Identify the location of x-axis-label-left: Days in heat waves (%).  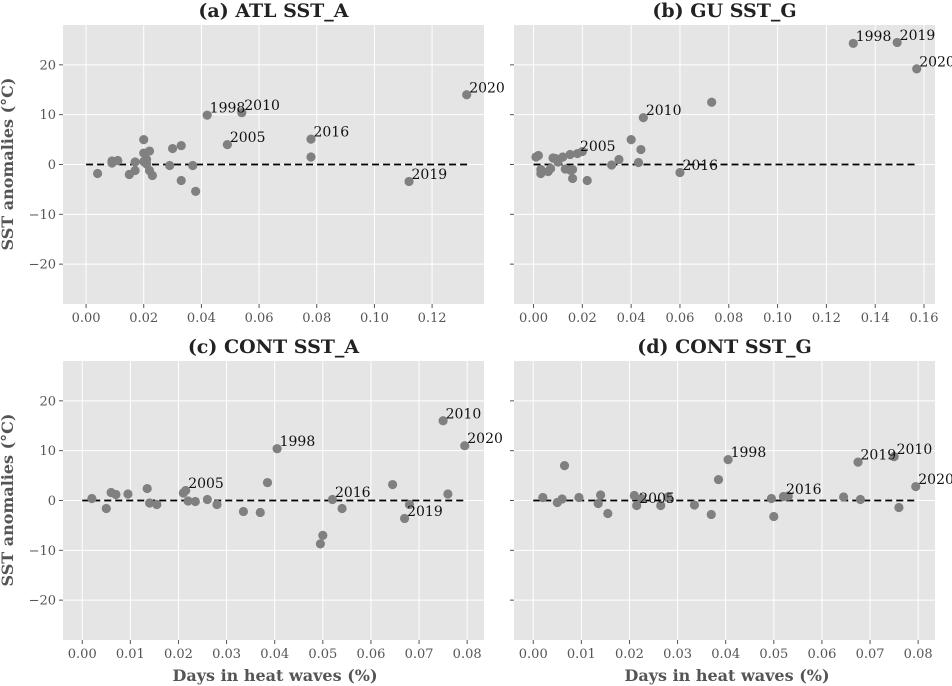
(274, 675).